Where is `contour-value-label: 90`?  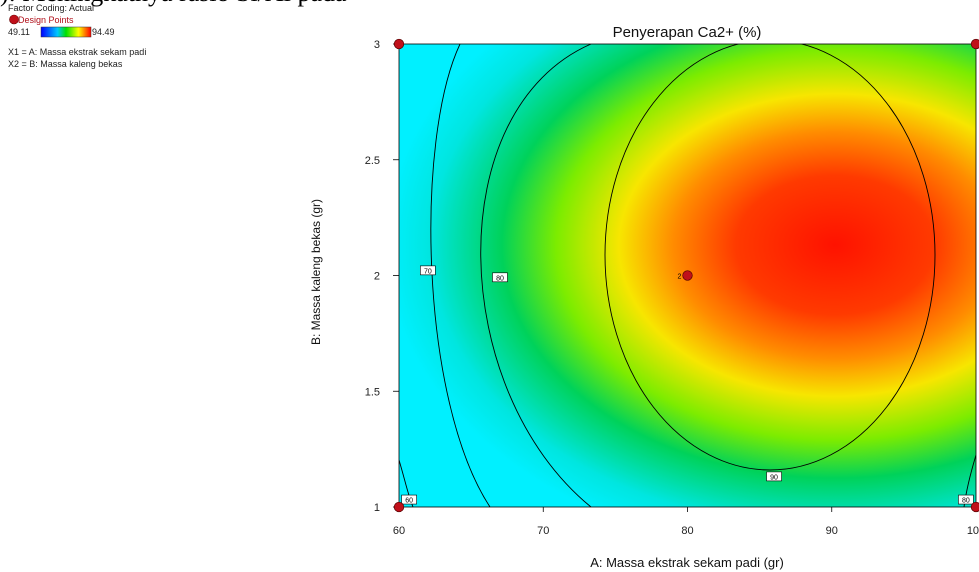
contour-value-label: 90 is located at coordinates (774, 476).